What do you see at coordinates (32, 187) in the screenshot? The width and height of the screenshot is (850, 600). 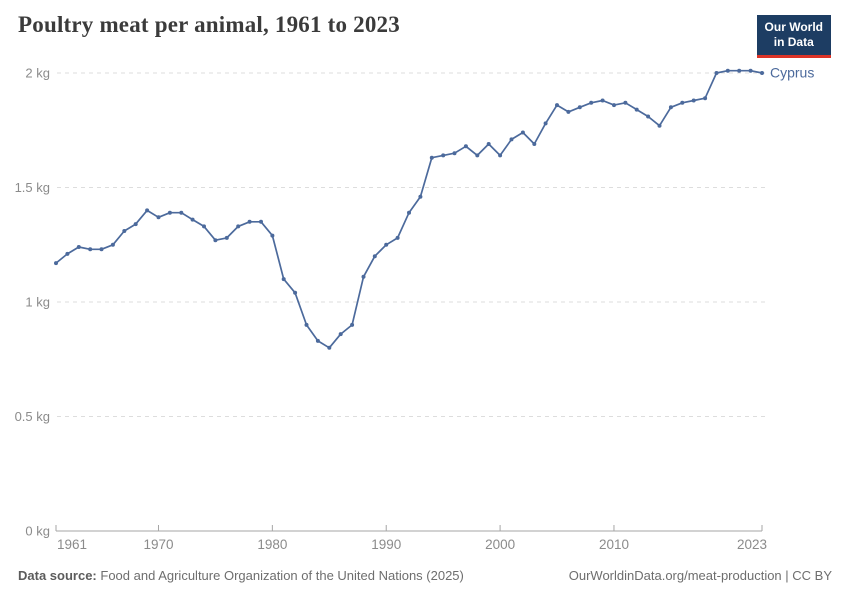 I see `y-tick-label: 1.5 kg` at bounding box center [32, 187].